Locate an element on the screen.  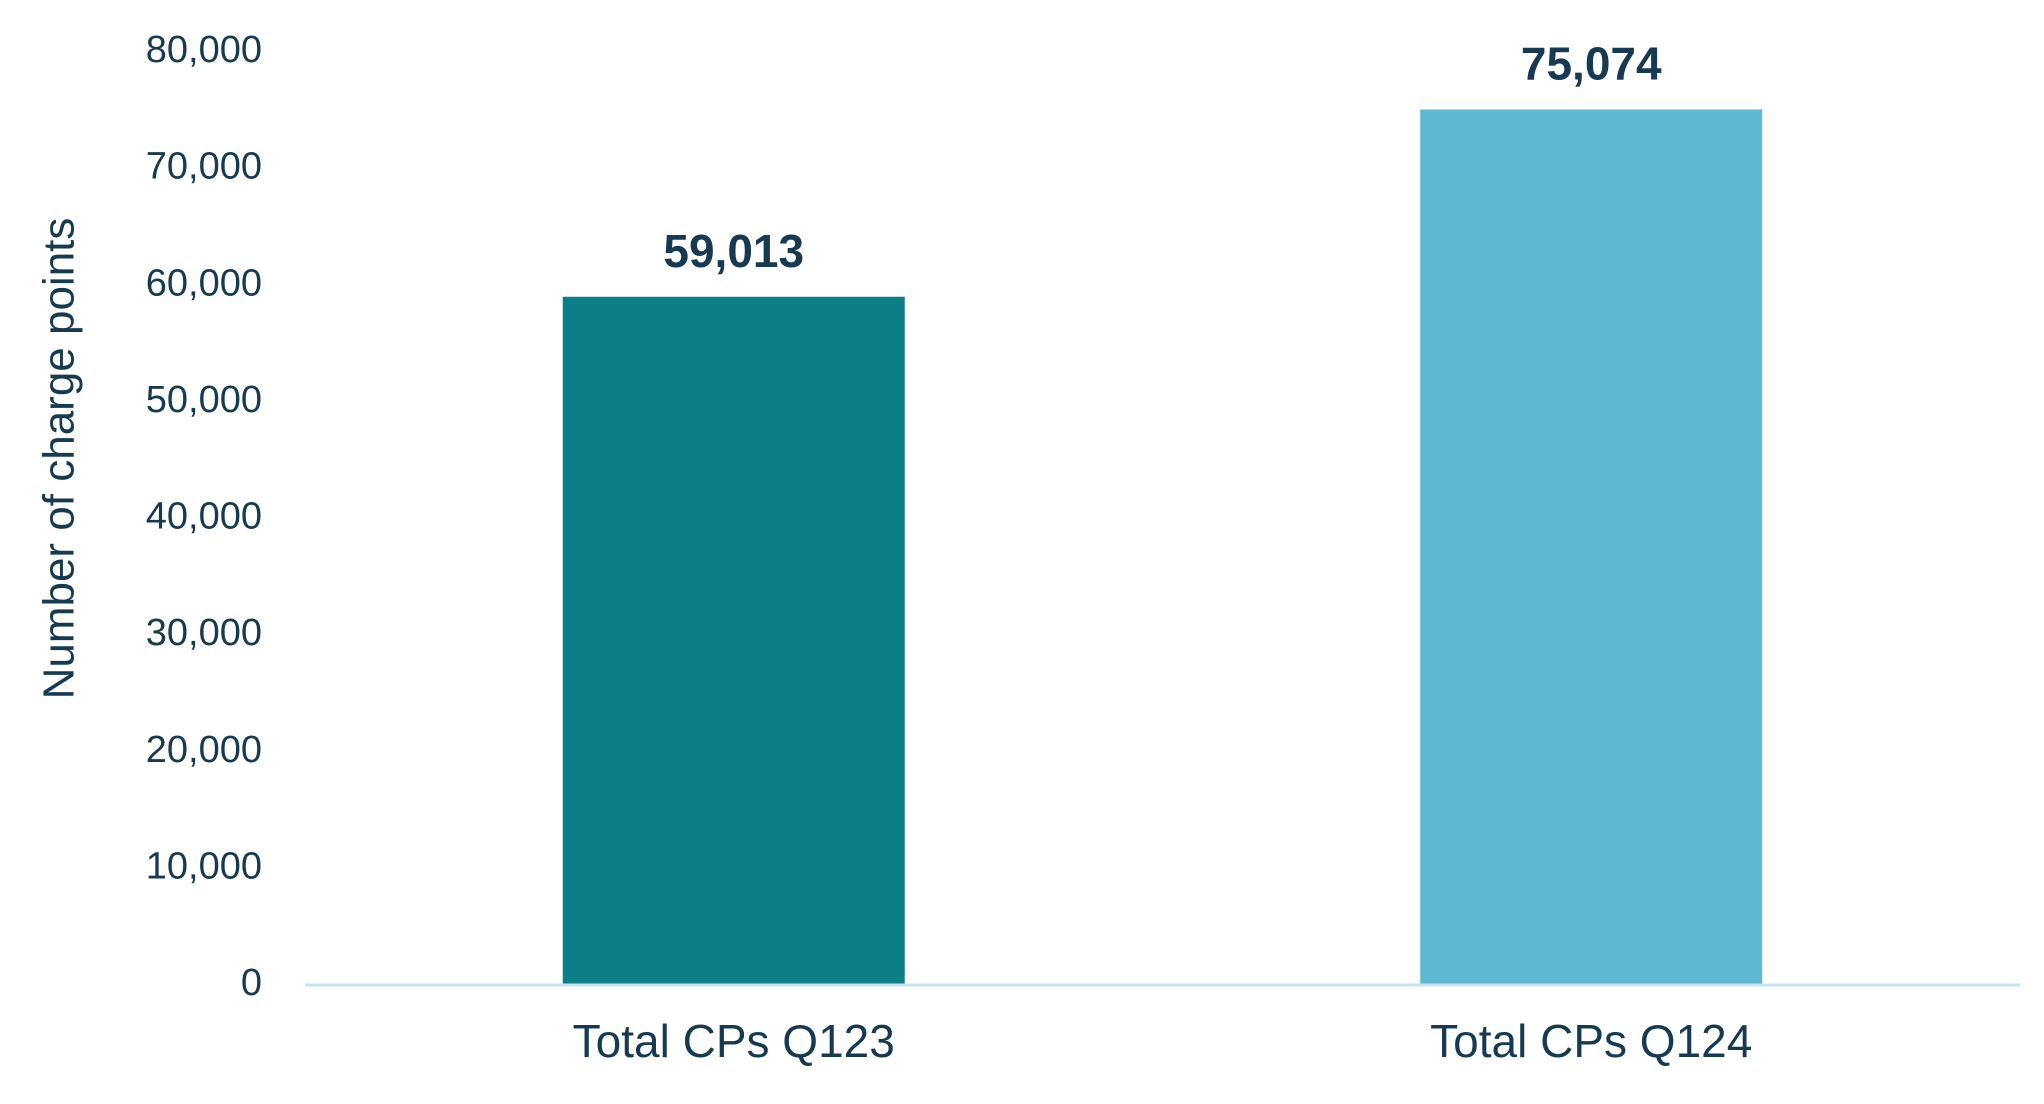
x-category-label: Total CPs Q124 is located at coordinates (1591, 1041).